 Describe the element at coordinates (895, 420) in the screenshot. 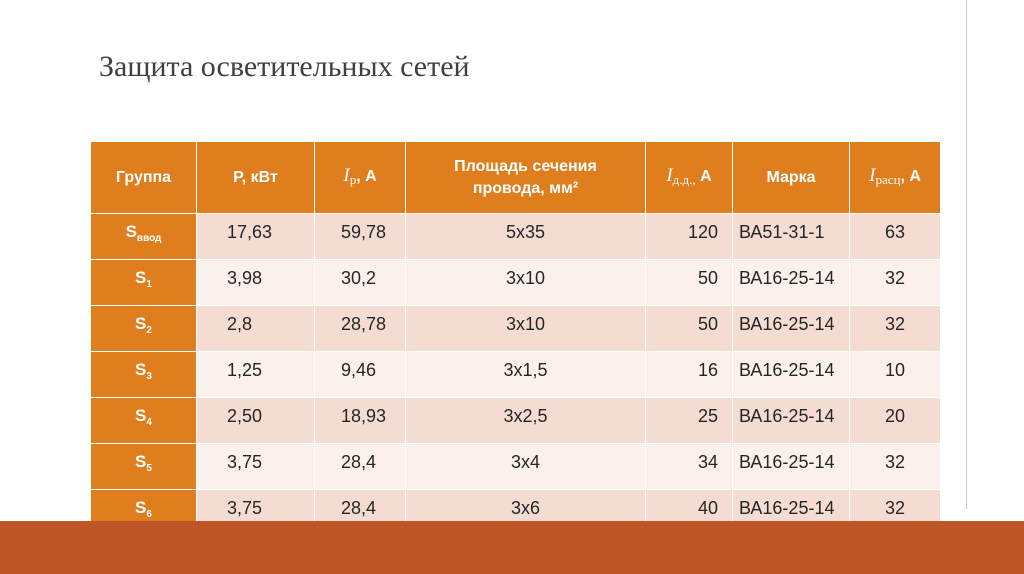

I see `irasc-cell: 20` at that location.